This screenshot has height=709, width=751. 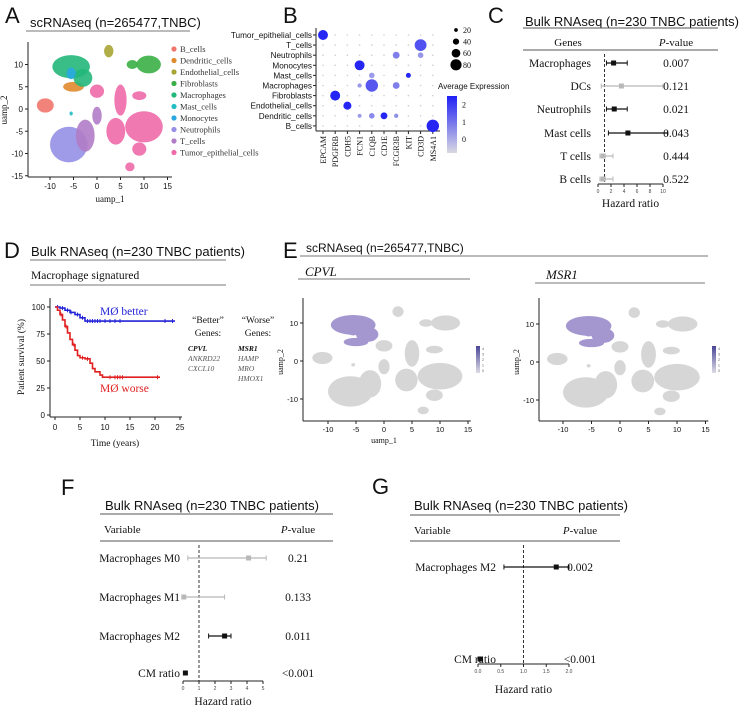 I want to click on dot-mast_cells-c1qb, so click(x=372, y=75).